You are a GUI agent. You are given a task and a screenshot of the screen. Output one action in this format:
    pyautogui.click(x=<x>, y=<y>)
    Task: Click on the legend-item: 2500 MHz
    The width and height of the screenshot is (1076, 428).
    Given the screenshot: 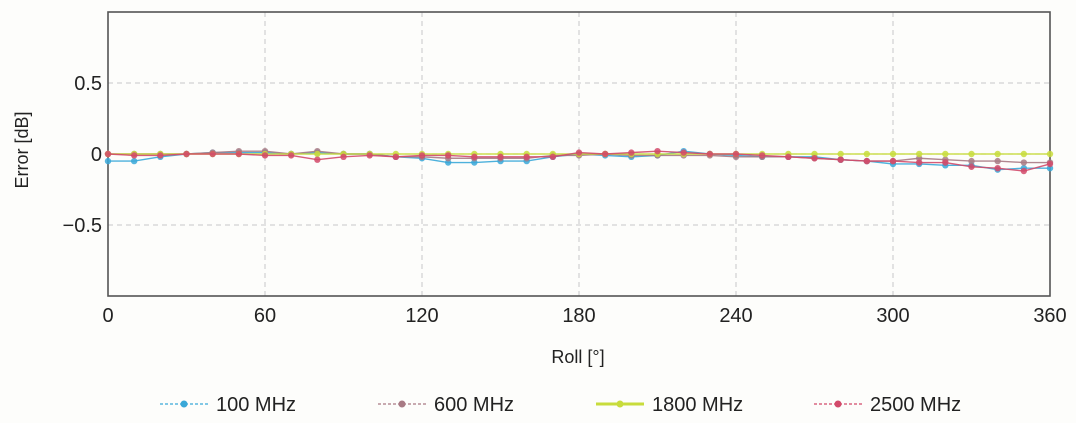 What is the action you would take?
    pyautogui.click(x=887, y=405)
    